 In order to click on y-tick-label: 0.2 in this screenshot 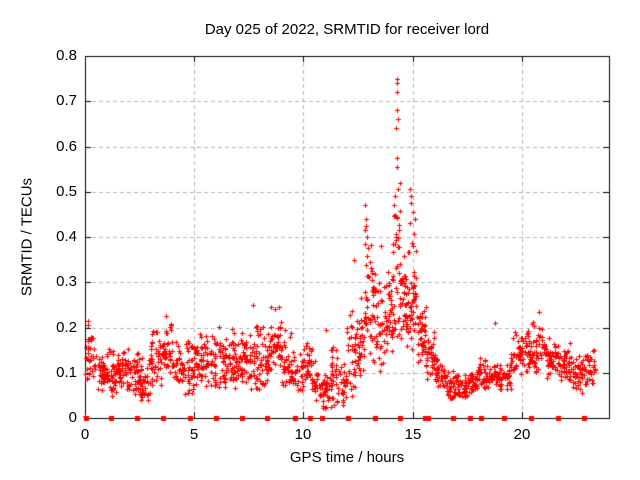, I will do `click(66, 327)`.